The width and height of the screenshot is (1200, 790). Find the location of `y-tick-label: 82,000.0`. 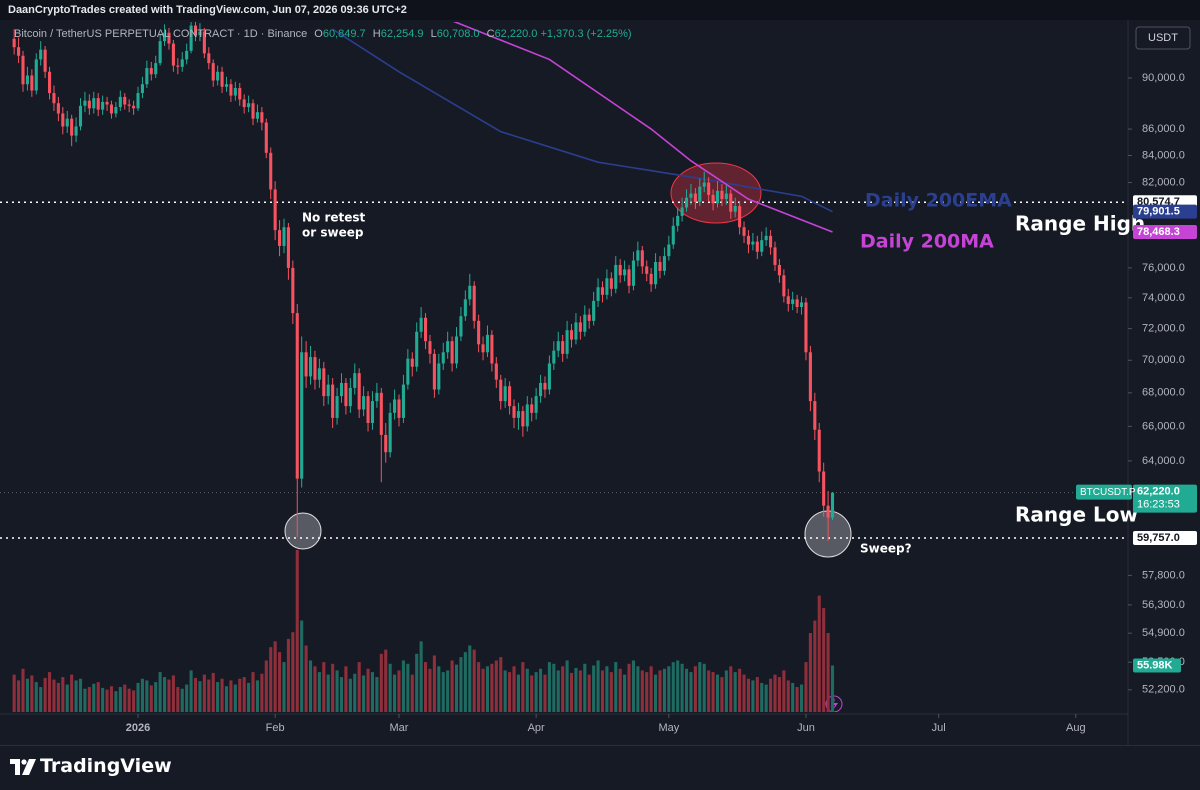

y-tick-label: 82,000.0 is located at coordinates (1163, 182).